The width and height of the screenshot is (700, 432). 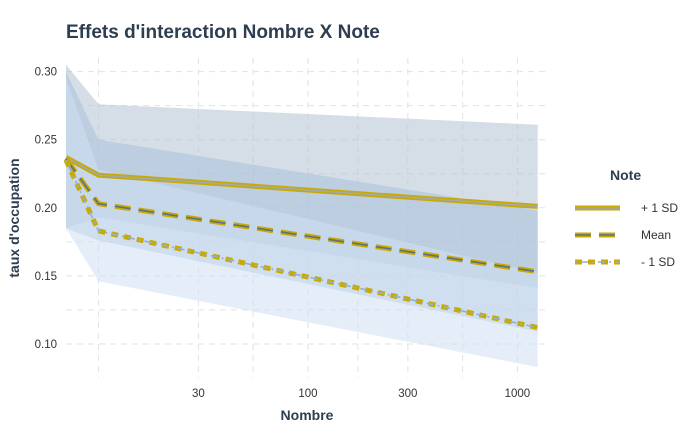 What do you see at coordinates (307, 394) in the screenshot?
I see `x-tick-label: 100` at bounding box center [307, 394].